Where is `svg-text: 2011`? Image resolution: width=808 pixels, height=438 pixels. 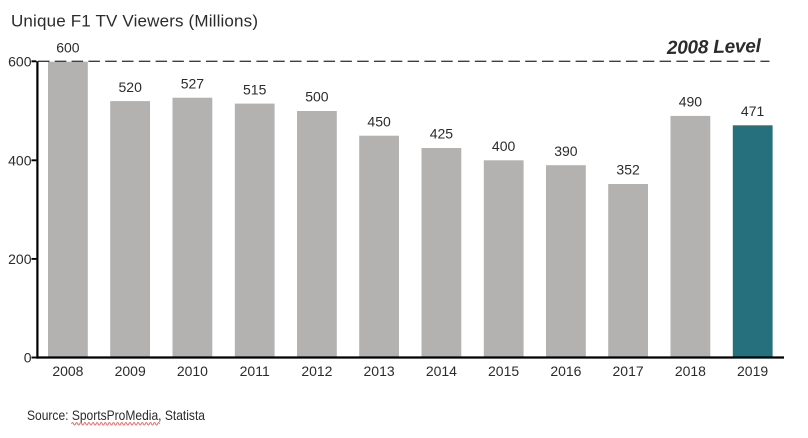 svg-text: 2011 is located at coordinates (255, 371).